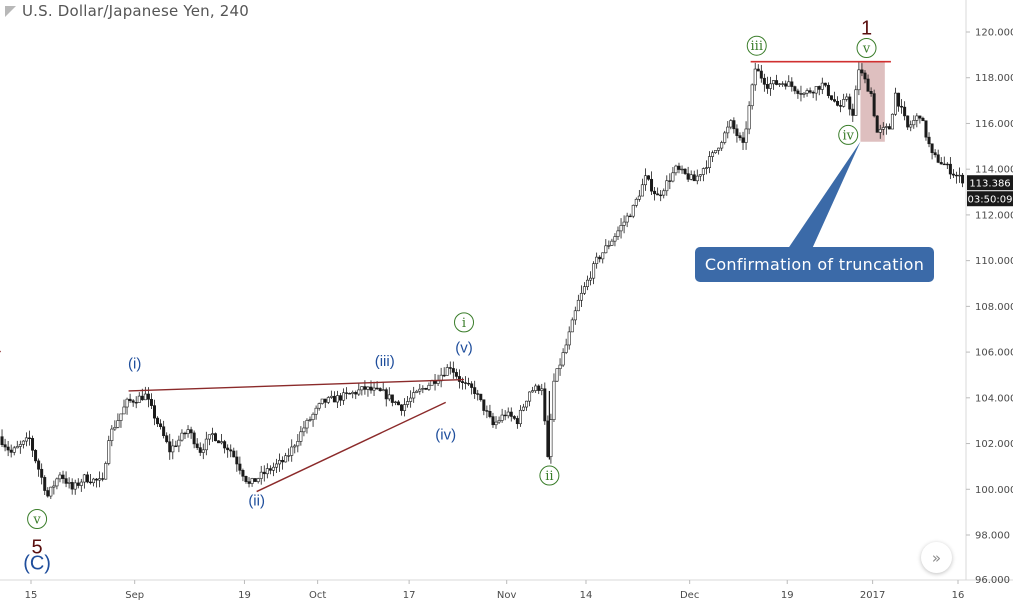  I want to click on wave-label-minor: v, so click(866, 49).